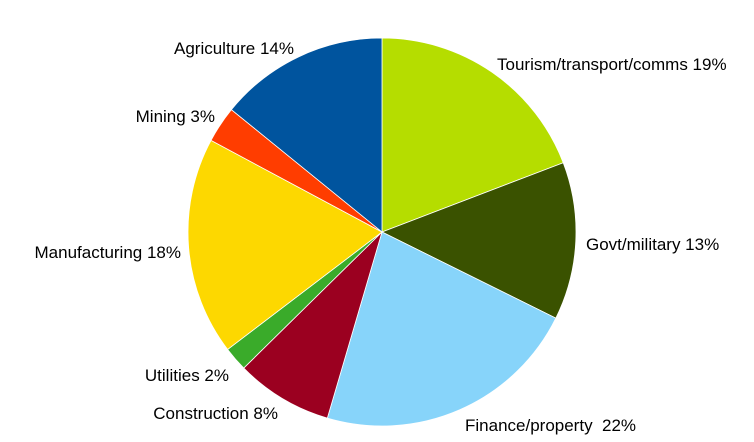  What do you see at coordinates (234, 48) in the screenshot?
I see `slice-label-agriculture: Agriculture 14%` at bounding box center [234, 48].